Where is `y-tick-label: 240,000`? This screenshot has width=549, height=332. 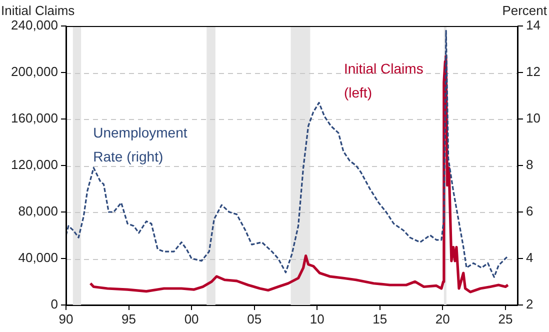 y-tick-label: 240,000 is located at coordinates (34, 25).